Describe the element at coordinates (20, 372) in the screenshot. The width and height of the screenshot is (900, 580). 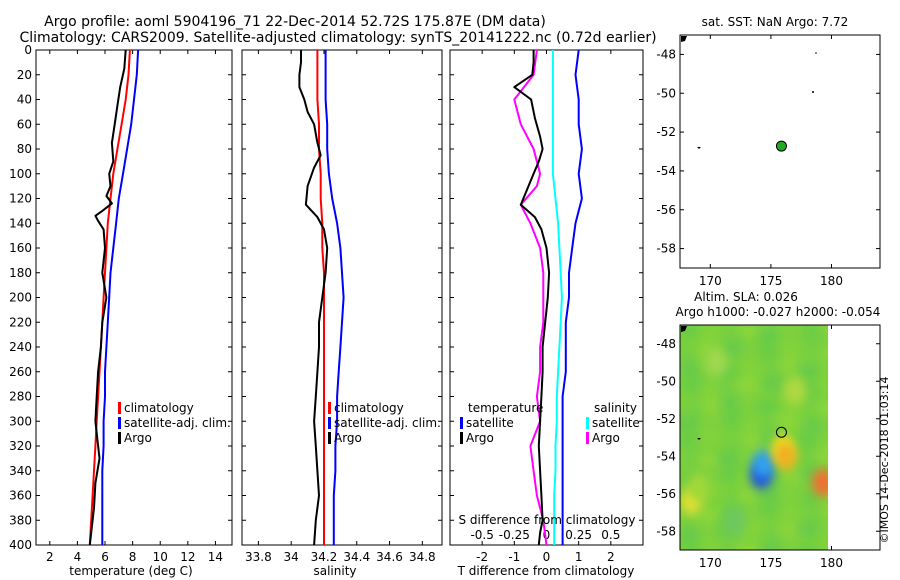
I see `depth-tick-label: 260` at that location.